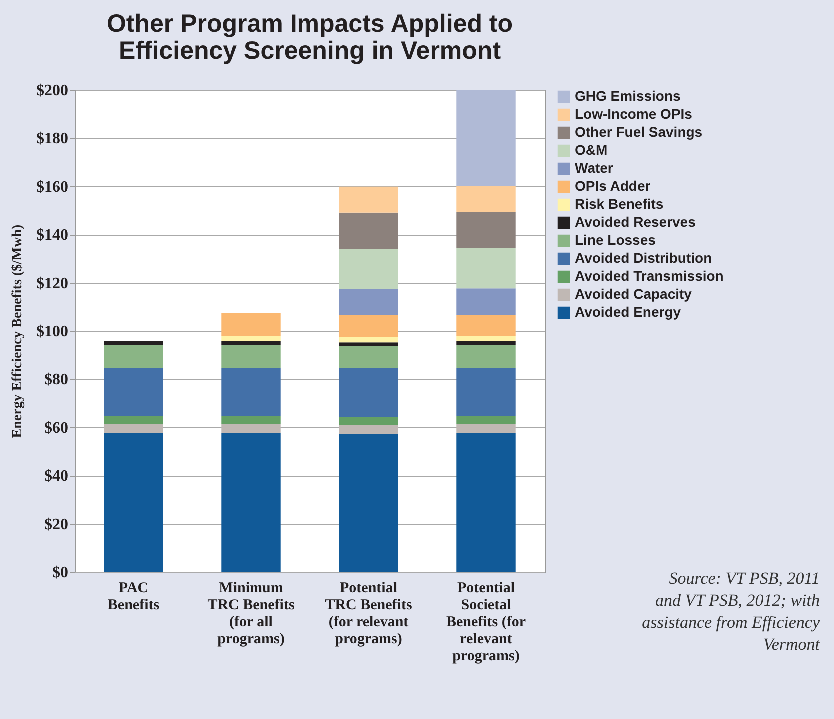 This screenshot has height=719, width=834. I want to click on y-tick-label: $140, so click(52, 235).